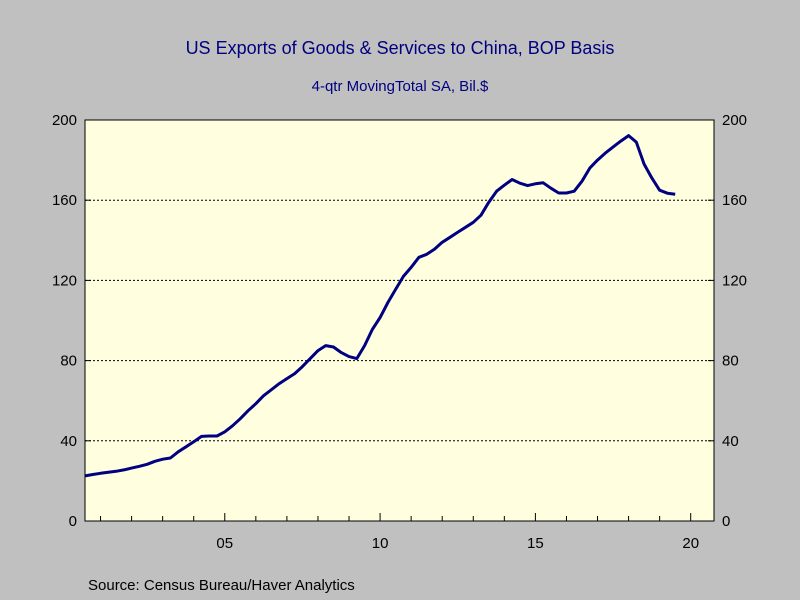 This screenshot has width=800, height=600. Describe the element at coordinates (734, 120) in the screenshot. I see `y-tick-label-right: 200` at that location.